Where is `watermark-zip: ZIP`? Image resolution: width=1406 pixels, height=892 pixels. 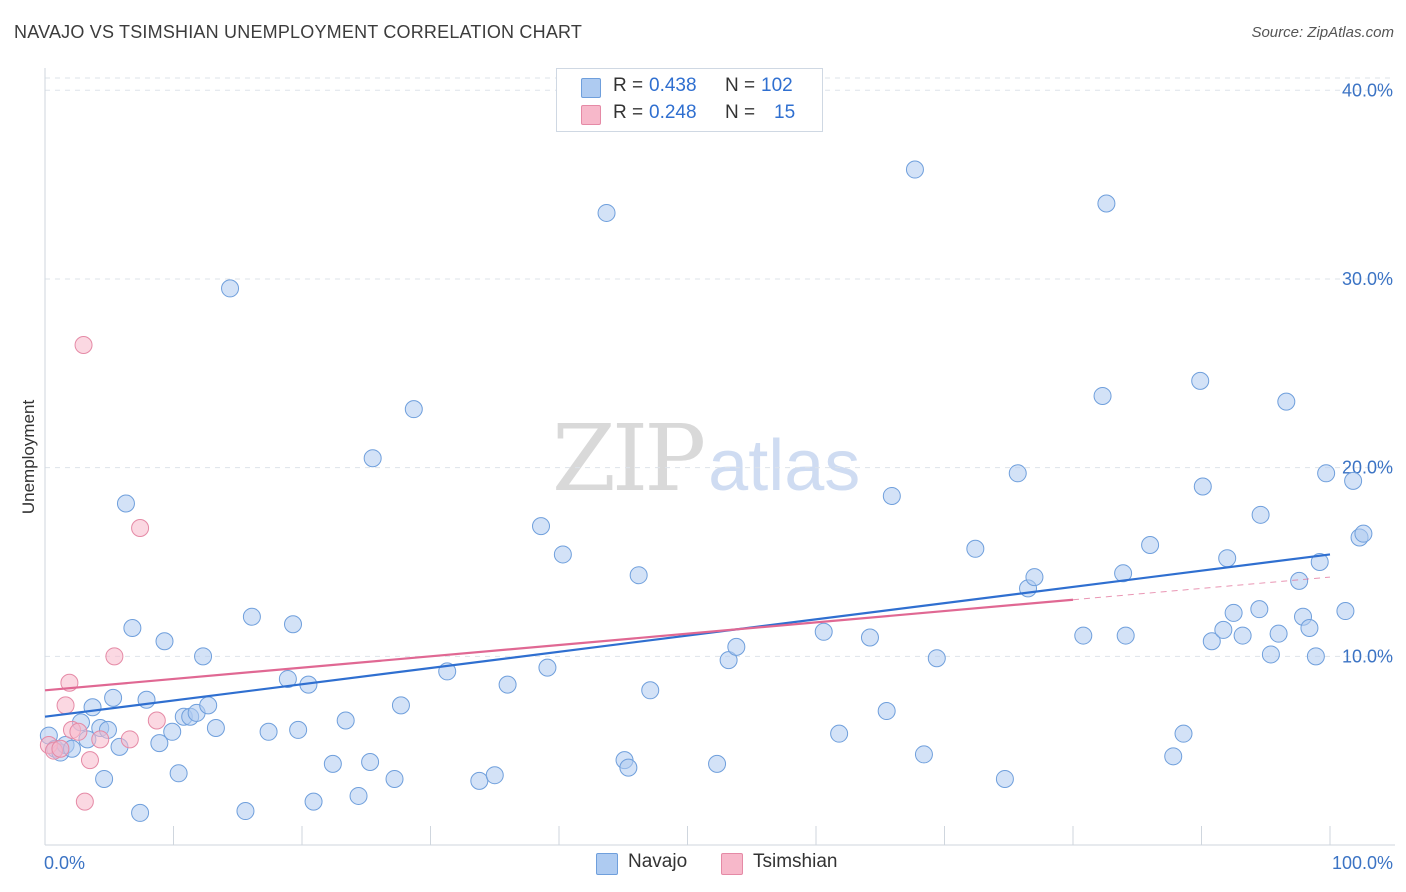 watermark-zip: ZIP is located at coordinates (629, 458).